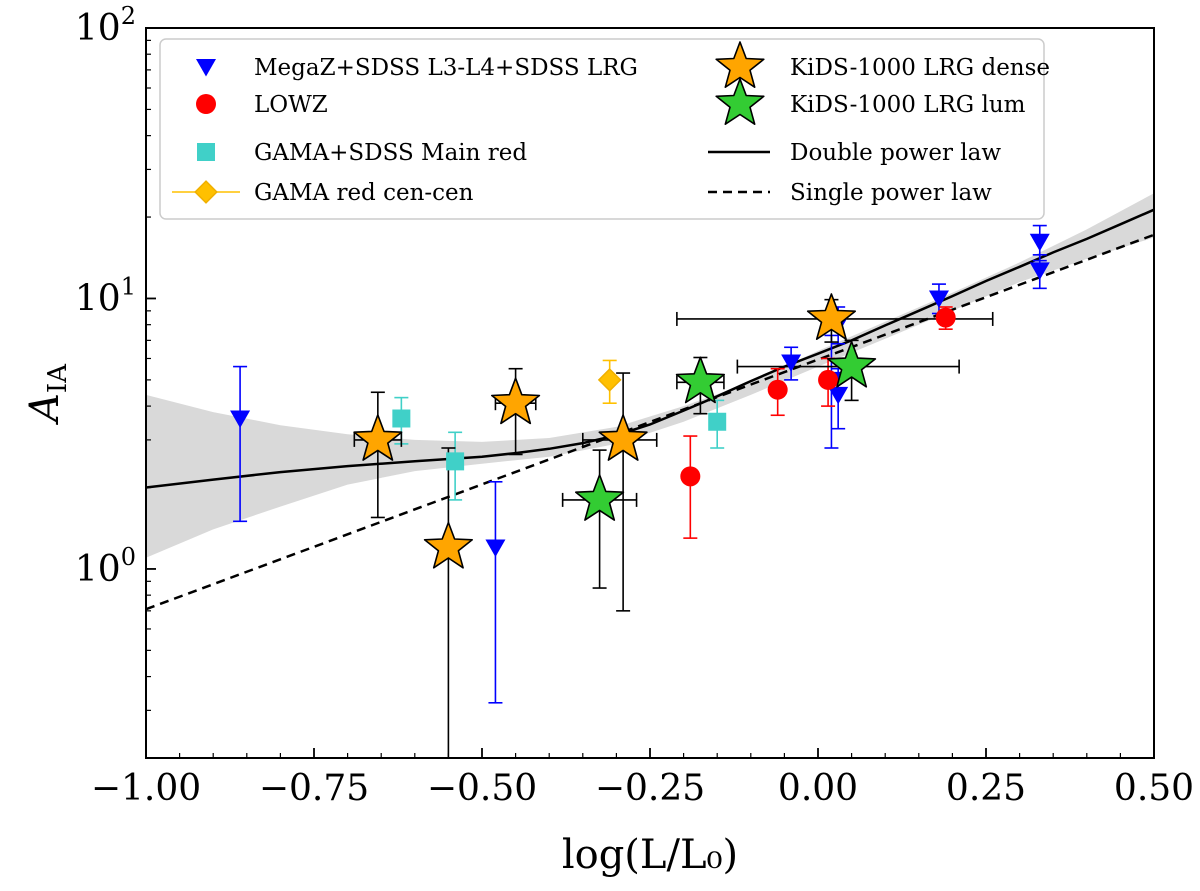  I want to click on y-tick-label-0: 10⁰, so click(105, 566).